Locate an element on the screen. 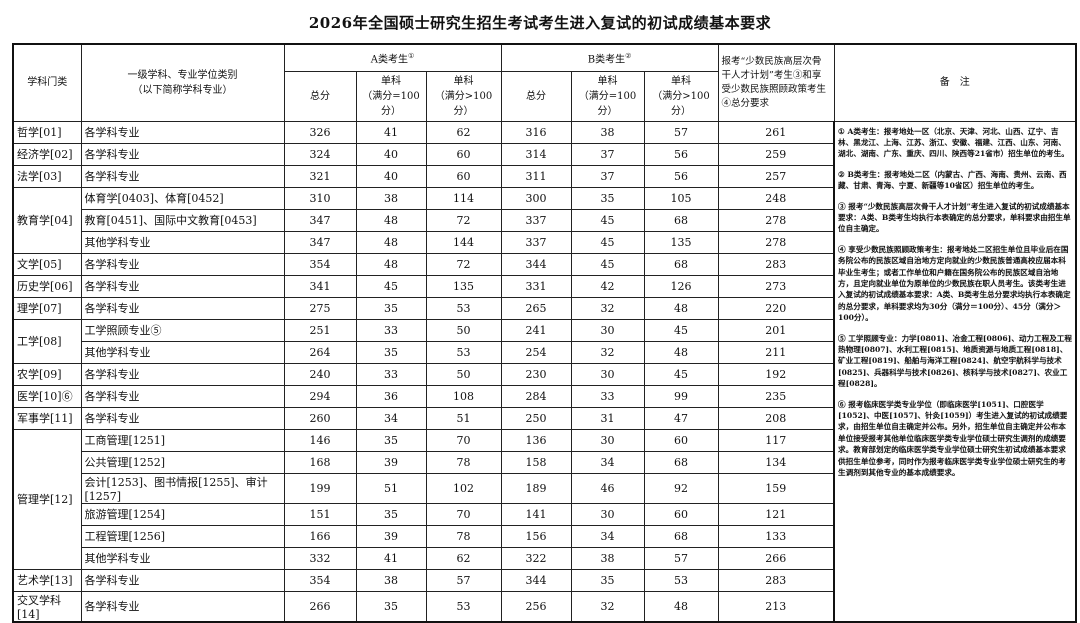 The width and height of the screenshot is (1080, 623). minority-total-cell: 220 is located at coordinates (776, 308).